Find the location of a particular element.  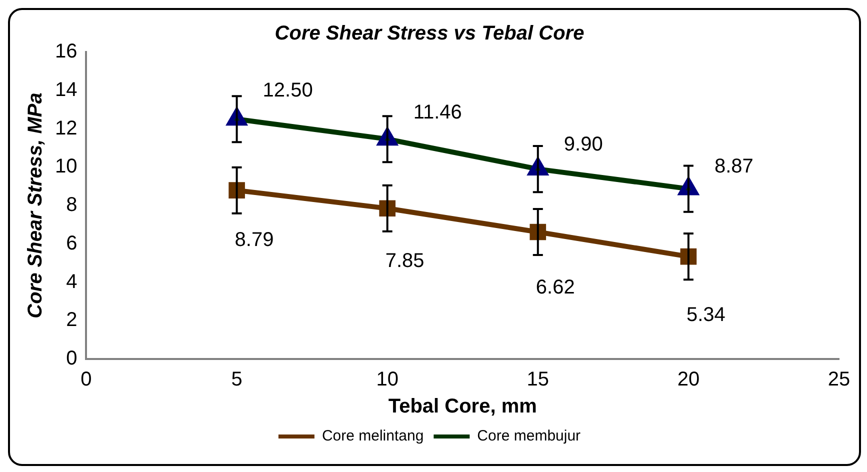

data-label: 12.50 is located at coordinates (287, 91).